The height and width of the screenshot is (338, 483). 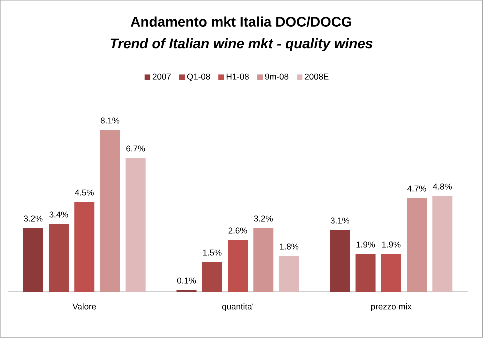 I want to click on data-label: 1.5%, so click(x=212, y=253).